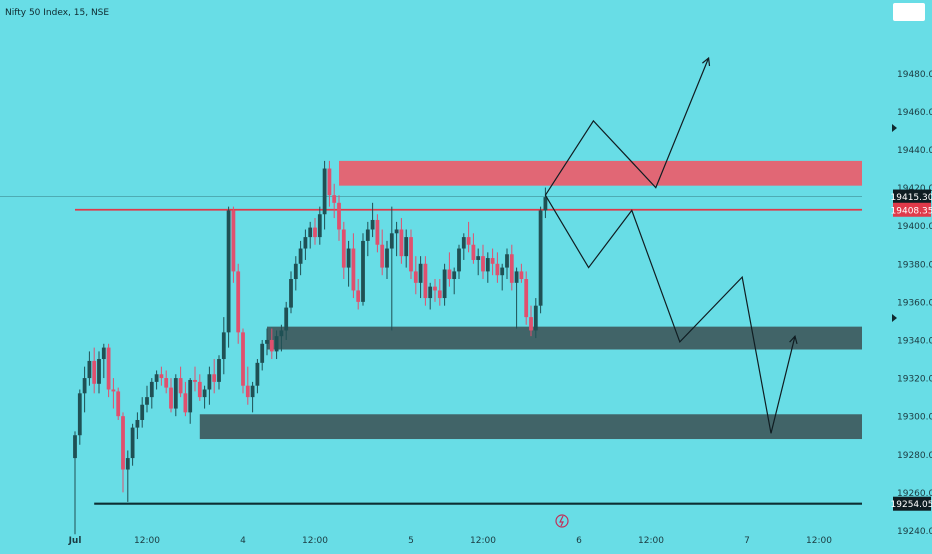  I want to click on projection-path-up-arrowhead, so click(706, 61).